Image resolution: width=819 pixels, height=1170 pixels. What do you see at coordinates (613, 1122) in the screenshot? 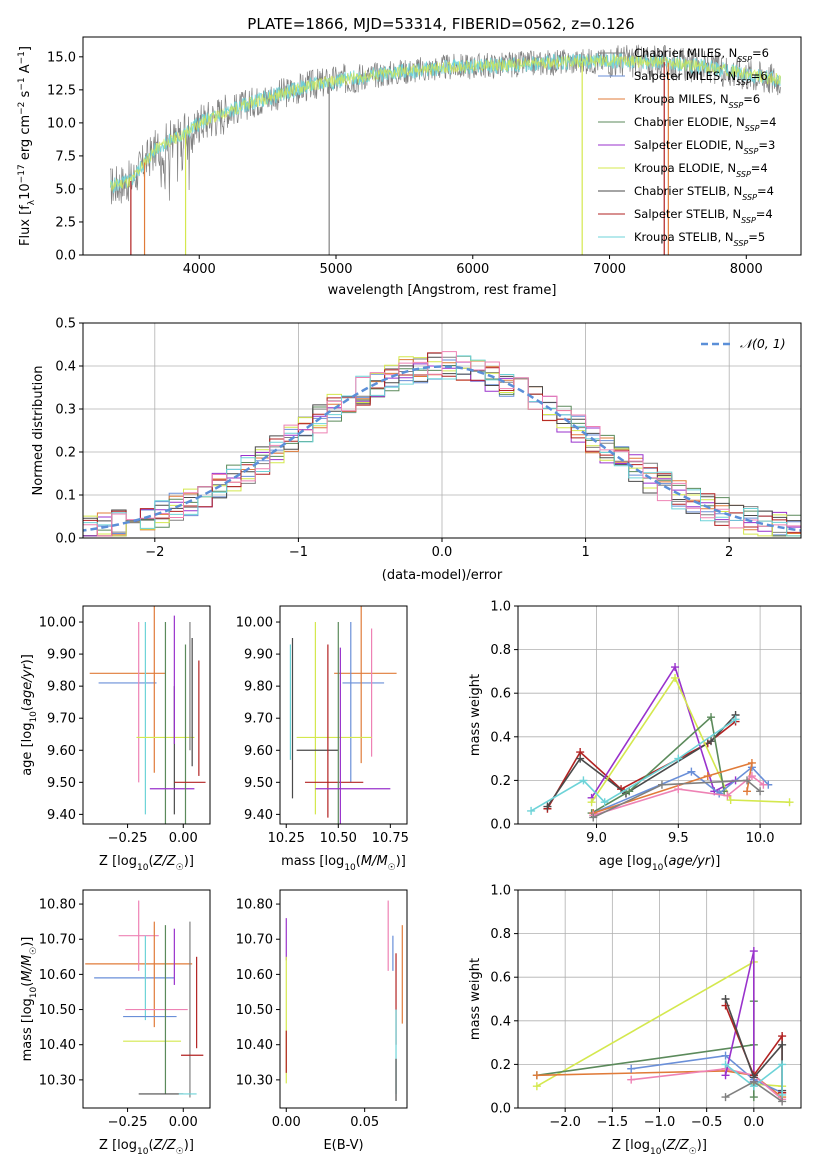
I see `x-tick-label: −1.5` at bounding box center [613, 1122].